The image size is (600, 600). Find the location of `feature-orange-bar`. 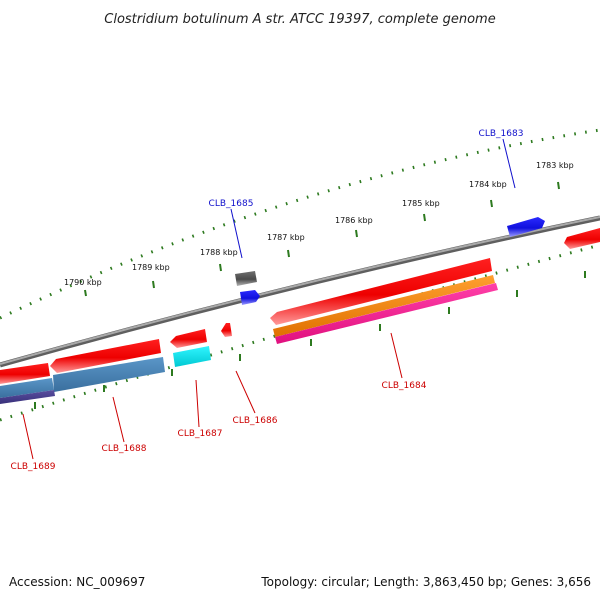

feature-orange-bar is located at coordinates (384, 306).